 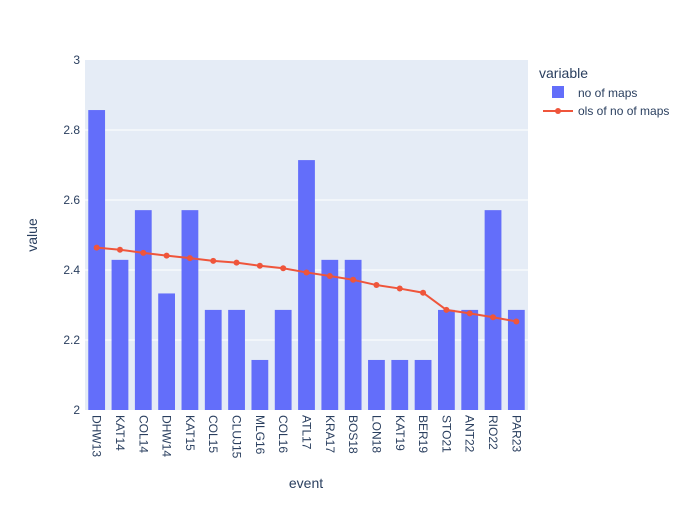 What do you see at coordinates (470, 434) in the screenshot?
I see `x-tick-label: ANT22` at bounding box center [470, 434].